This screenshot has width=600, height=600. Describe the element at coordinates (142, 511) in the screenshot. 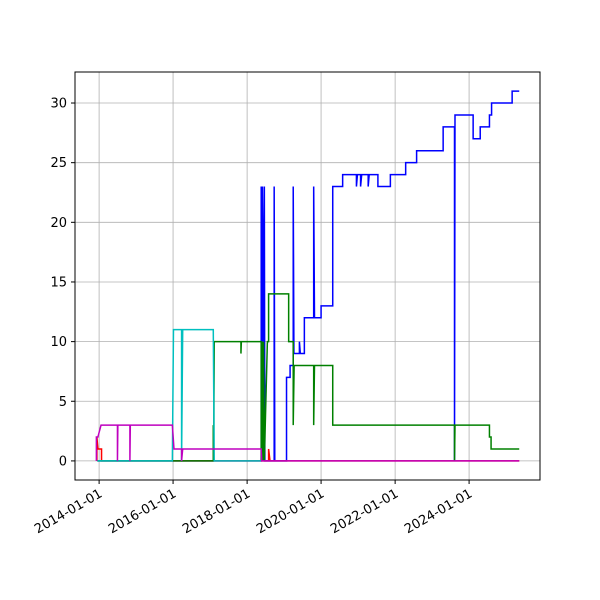

I see `x-tick-label: 2016-01-01` at that location.